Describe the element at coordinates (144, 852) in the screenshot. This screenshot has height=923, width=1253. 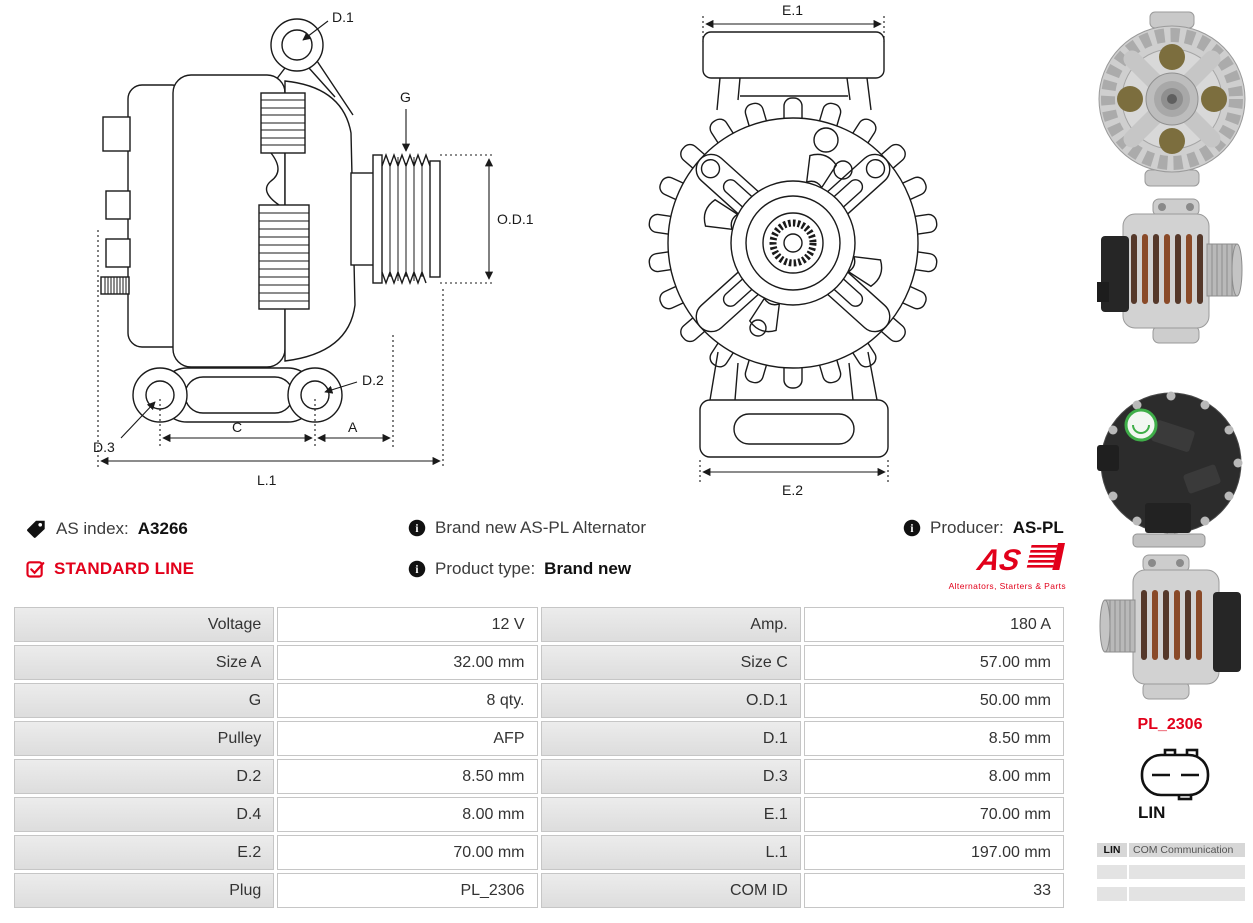
I see `spec-label: E.2` at that location.